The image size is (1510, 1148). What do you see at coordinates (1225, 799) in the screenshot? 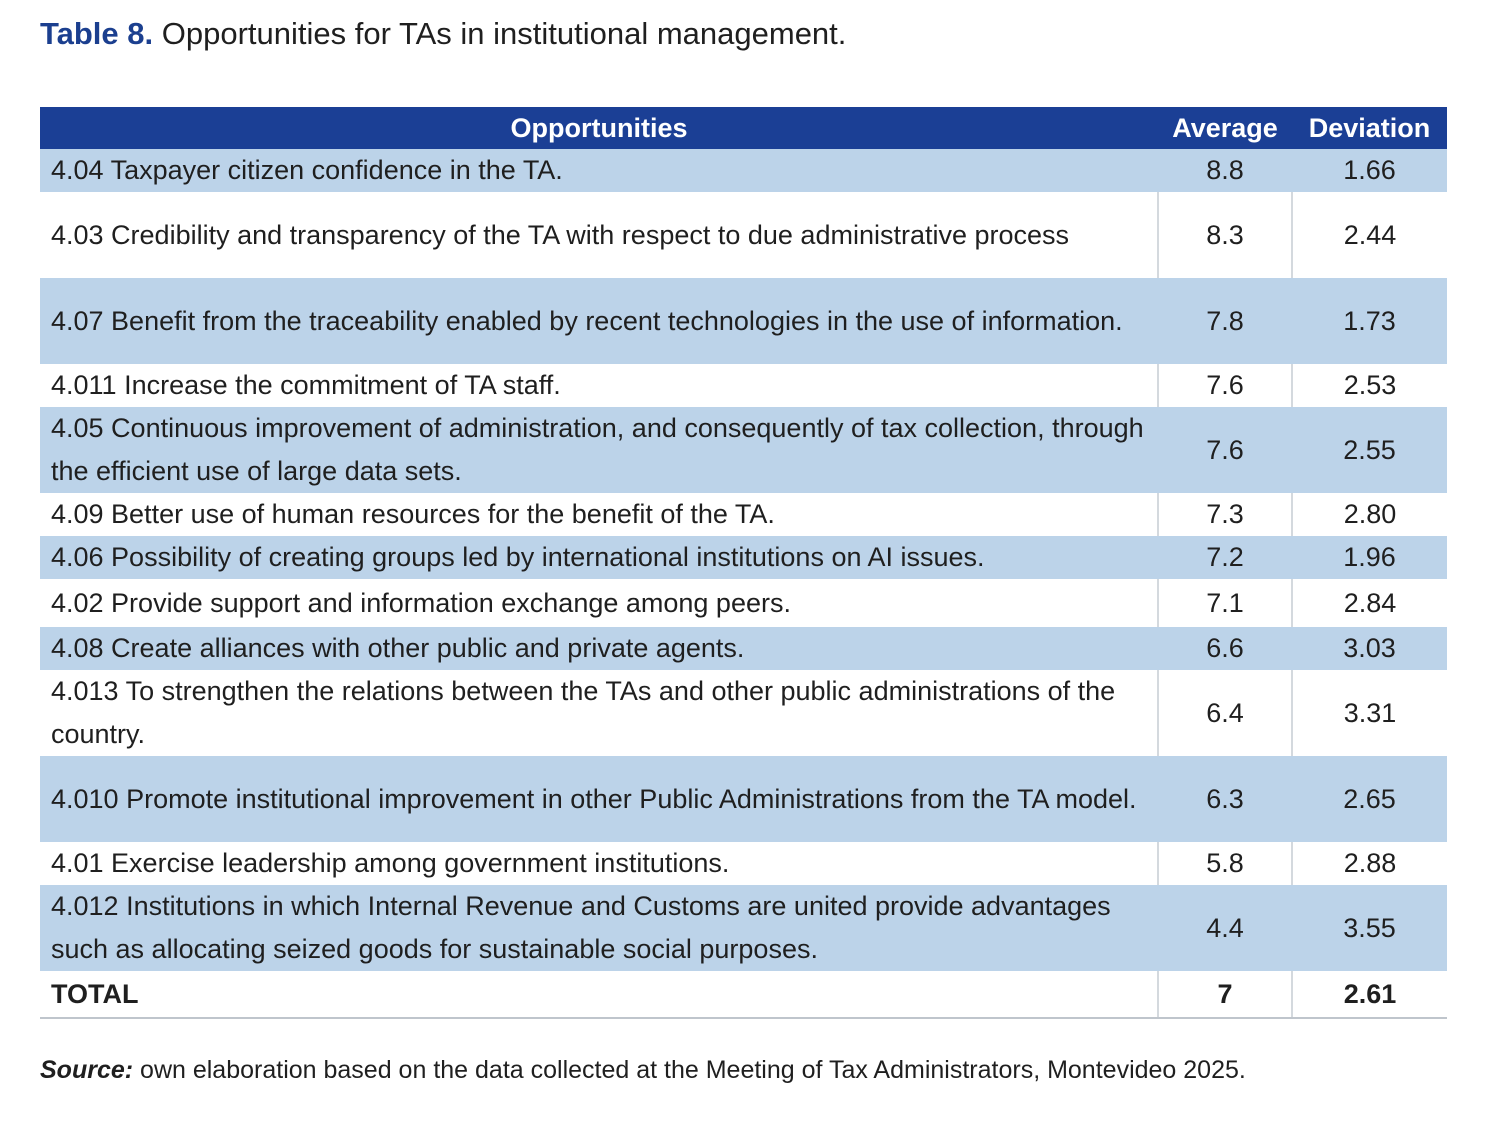
I see `average-cell: 6.3` at bounding box center [1225, 799].